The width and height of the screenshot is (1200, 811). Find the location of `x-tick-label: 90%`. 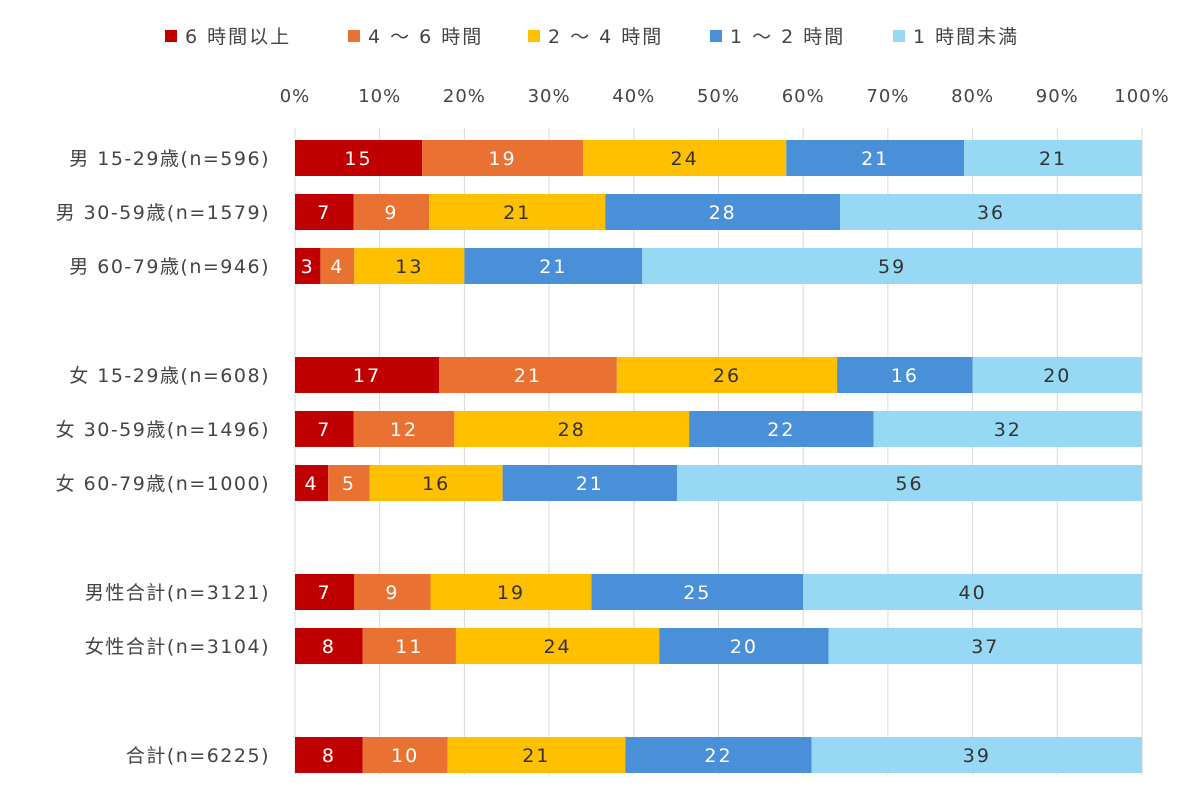

x-tick-label: 90% is located at coordinates (1057, 96).